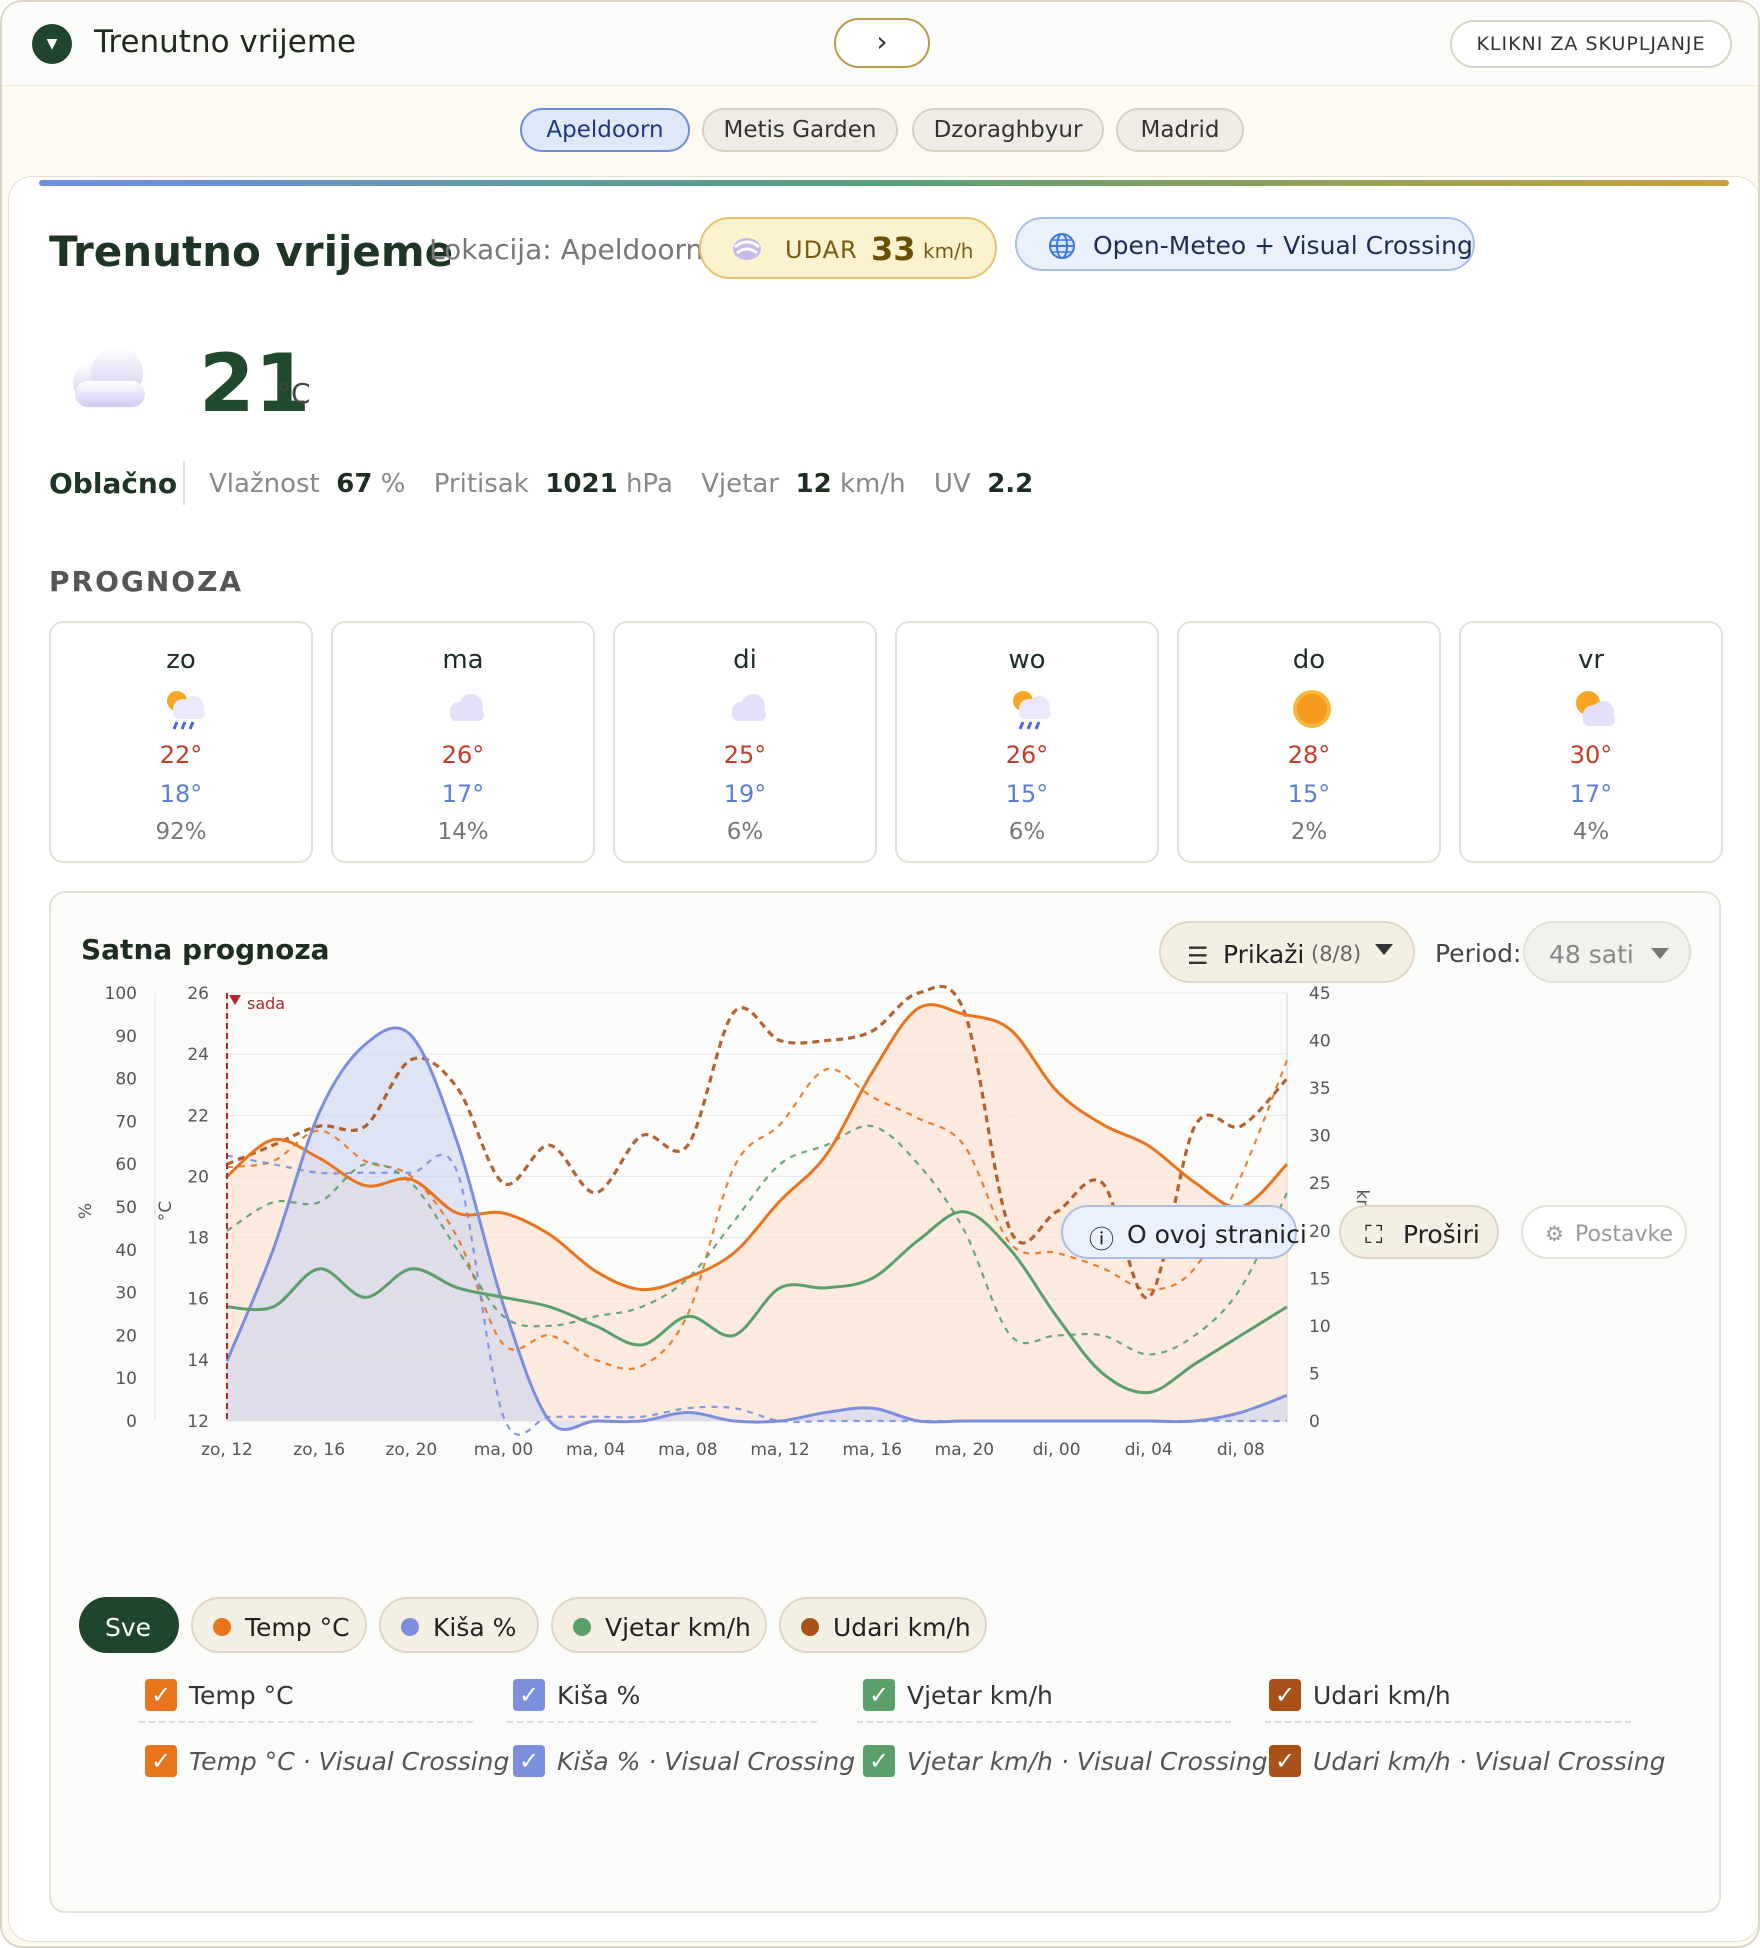 Image resolution: width=1760 pixels, height=1948 pixels. What do you see at coordinates (1478, 953) in the screenshot?
I see `period-label: Period:` at bounding box center [1478, 953].